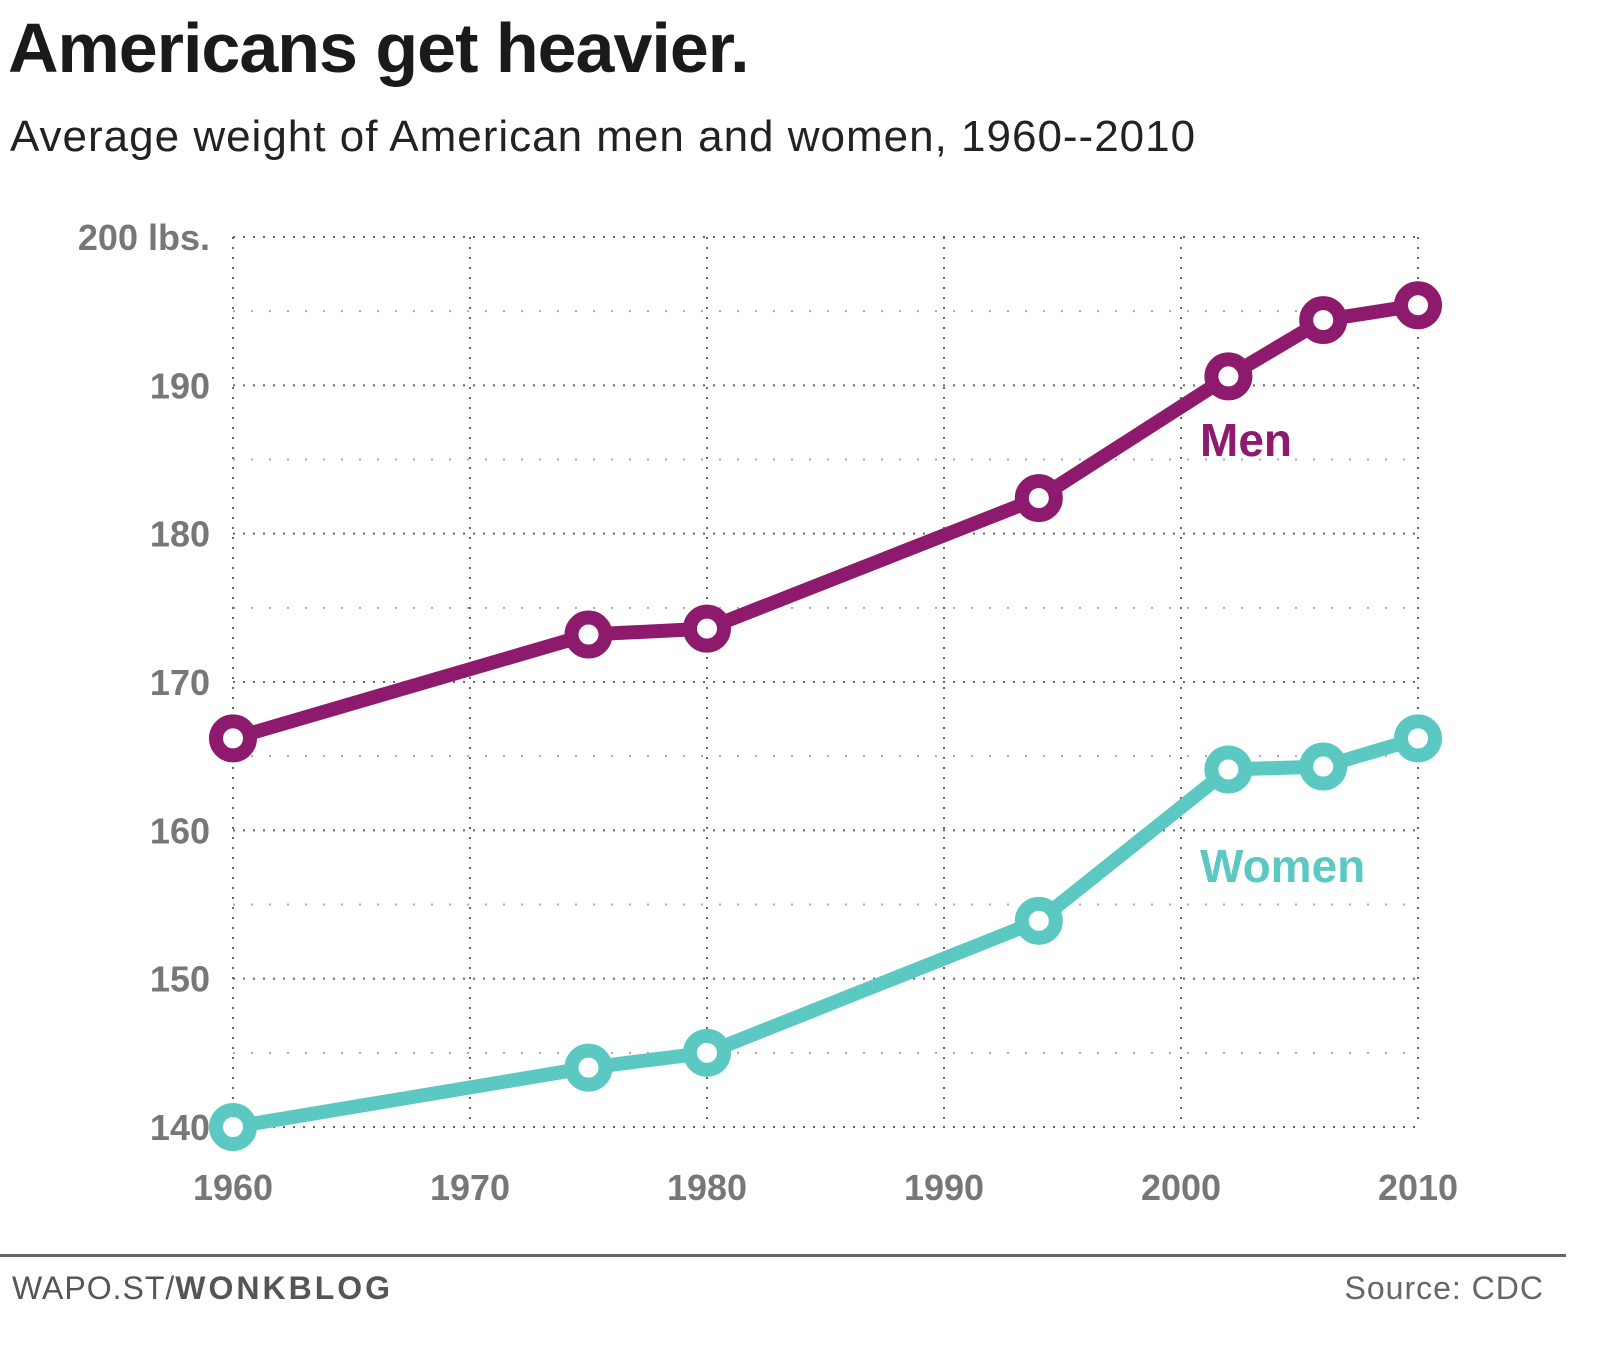  What do you see at coordinates (944, 1187) in the screenshot?
I see `x-tick-label: 1990` at bounding box center [944, 1187].